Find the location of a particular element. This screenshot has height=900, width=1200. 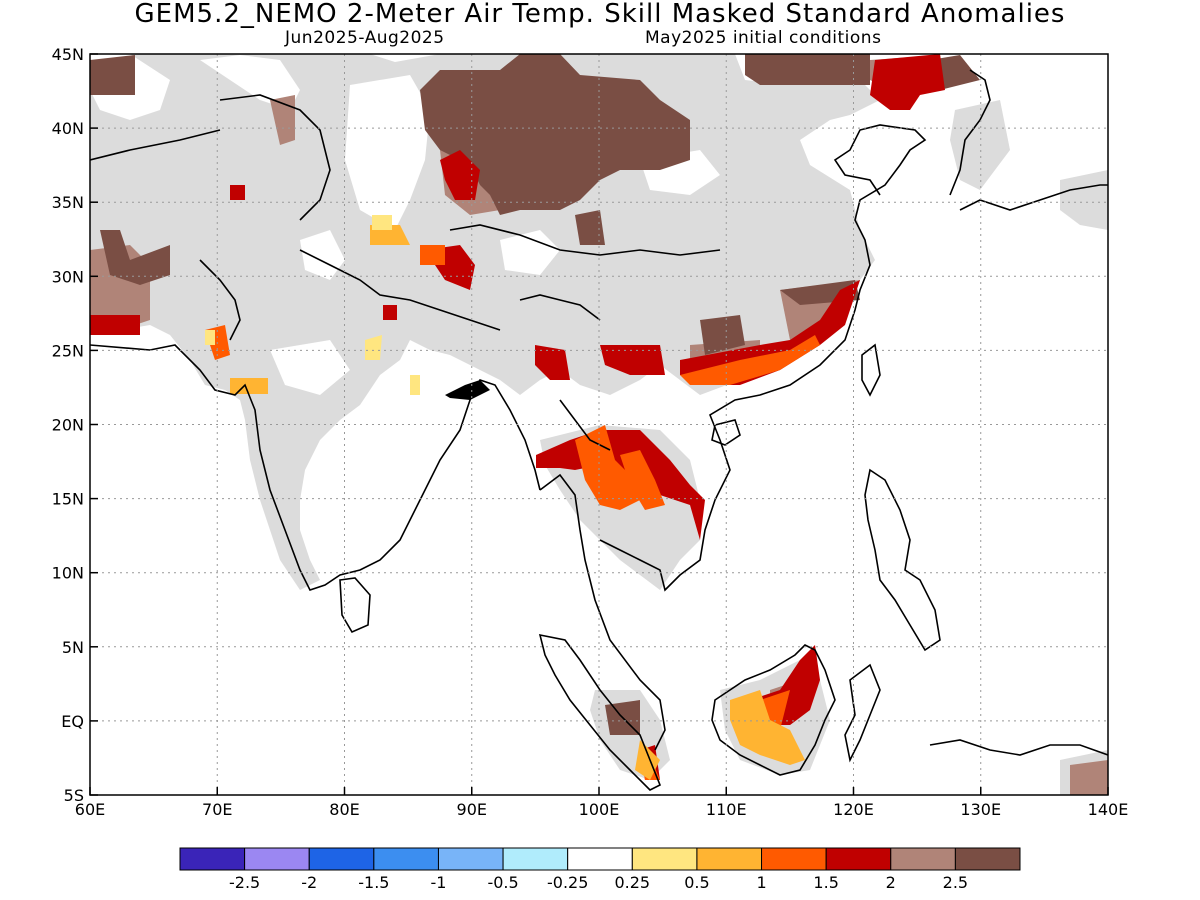

lon-tick-label: 120E is located at coordinates (853, 809).